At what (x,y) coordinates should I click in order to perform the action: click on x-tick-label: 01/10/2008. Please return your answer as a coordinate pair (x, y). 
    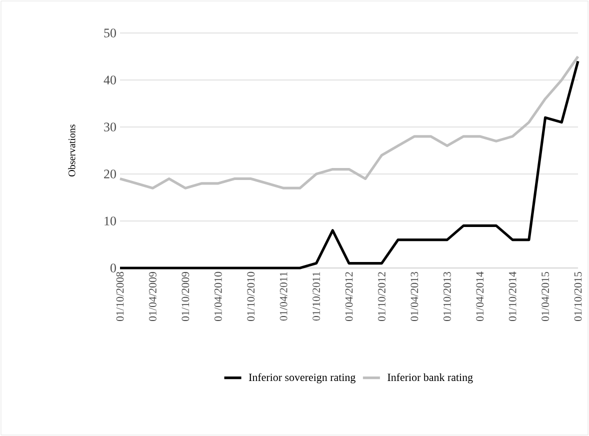
    Looking at the image, I should click on (120, 297).